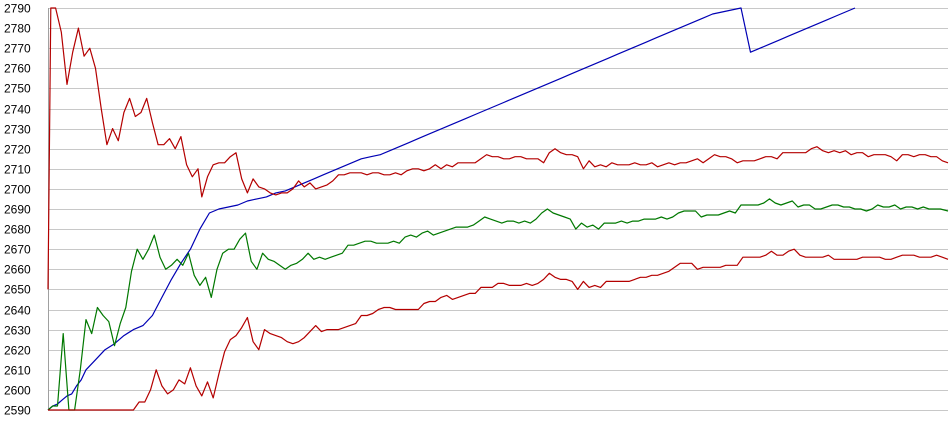  I want to click on y-tick-label: 2690, so click(17, 210).